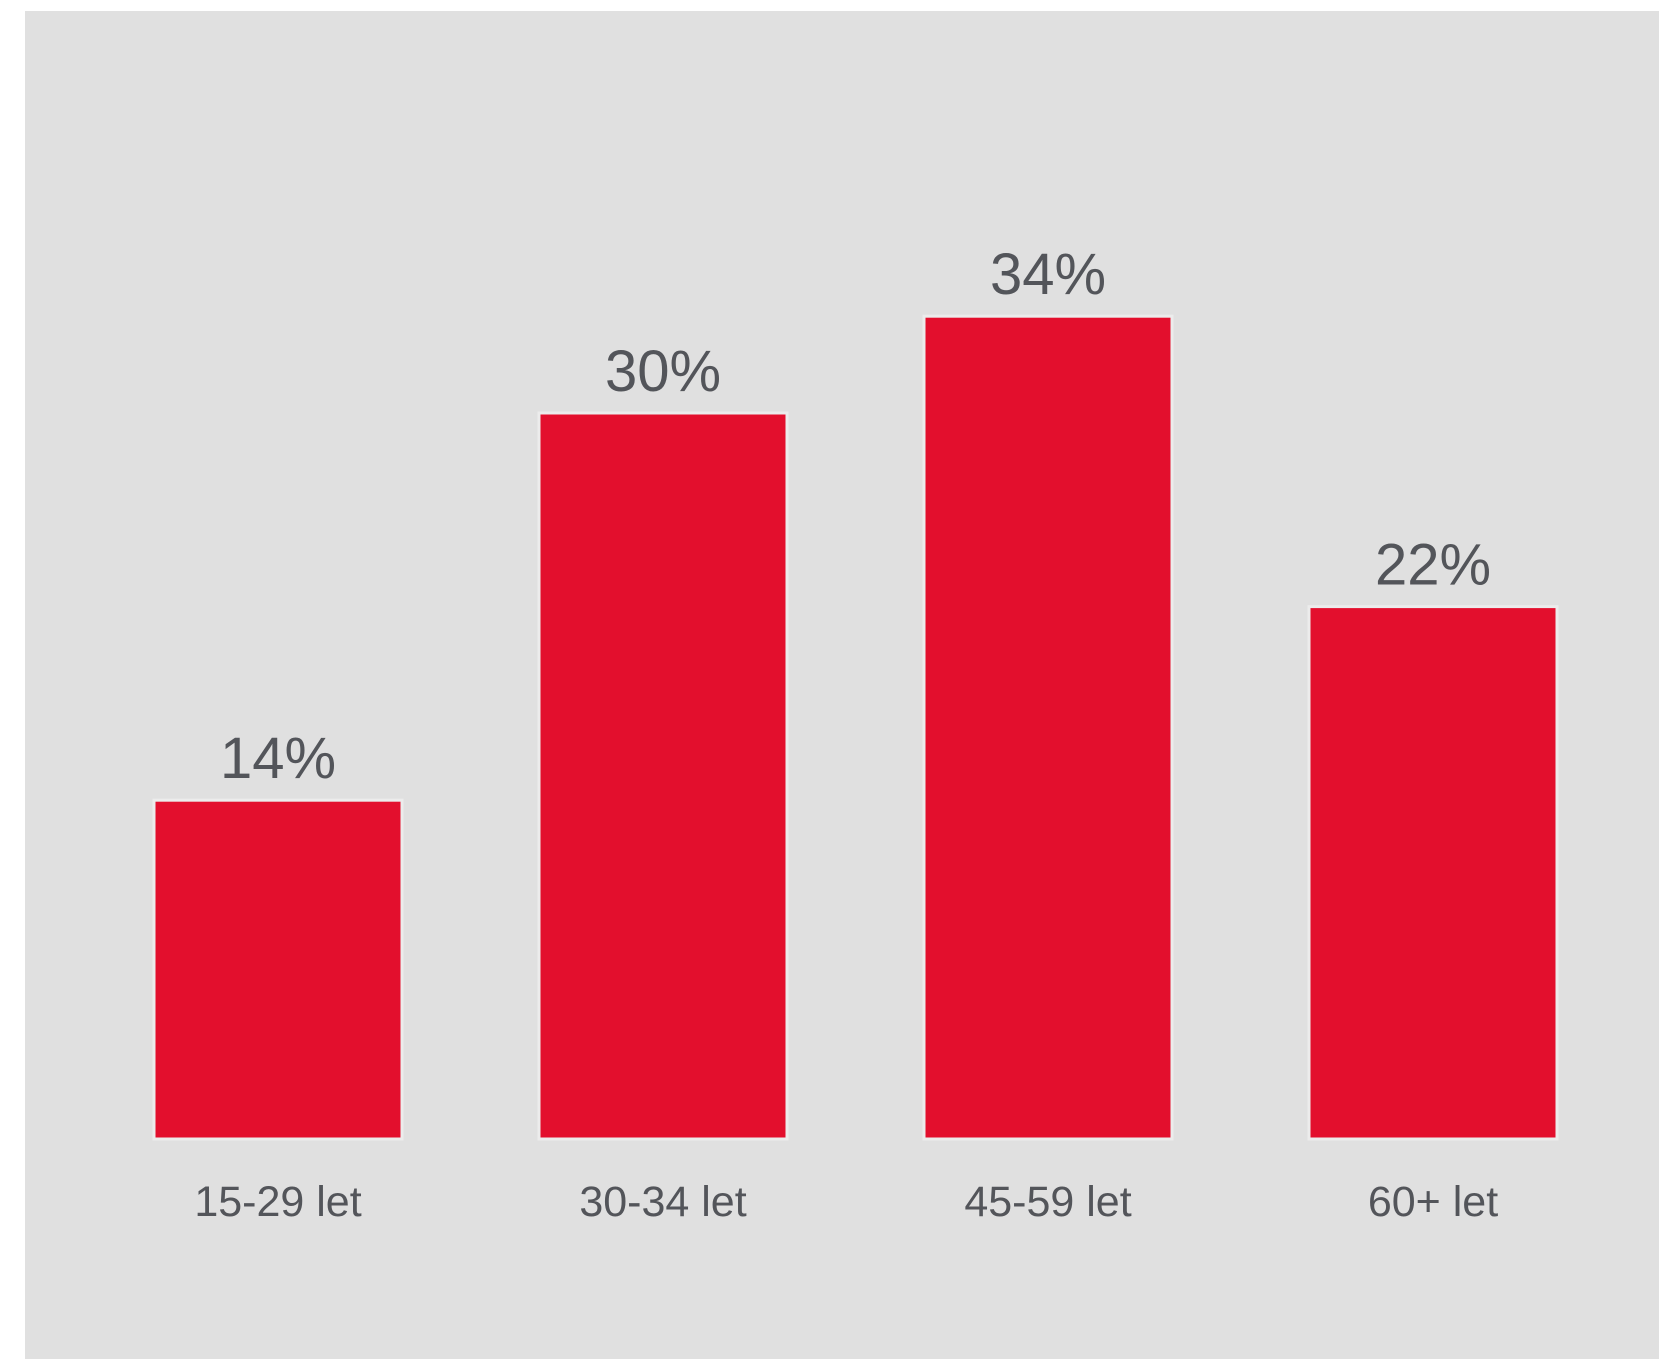 The height and width of the screenshot is (1359, 1659). I want to click on value-label-30-34-let: 30%, so click(663, 371).